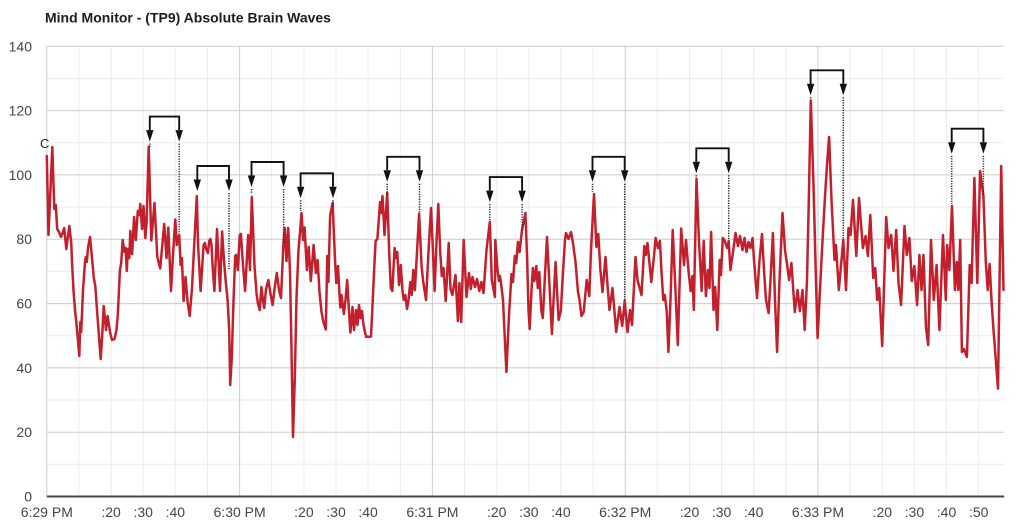 Image resolution: width=1024 pixels, height=532 pixels. Describe the element at coordinates (44, 143) in the screenshot. I see `svg-text: C` at that location.